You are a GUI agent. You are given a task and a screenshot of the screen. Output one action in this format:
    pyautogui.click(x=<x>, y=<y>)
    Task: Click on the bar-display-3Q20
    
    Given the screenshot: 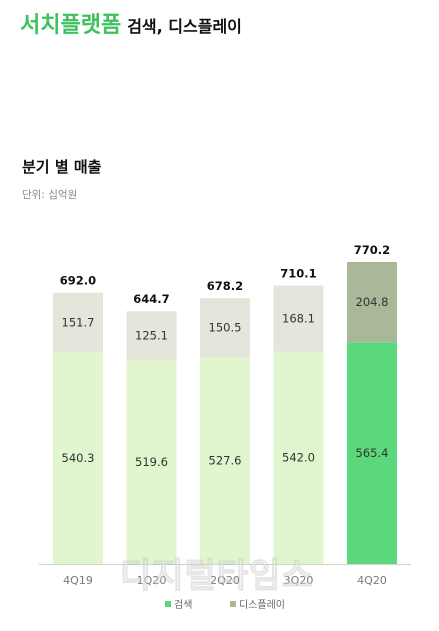 What is the action you would take?
    pyautogui.click(x=298, y=318)
    